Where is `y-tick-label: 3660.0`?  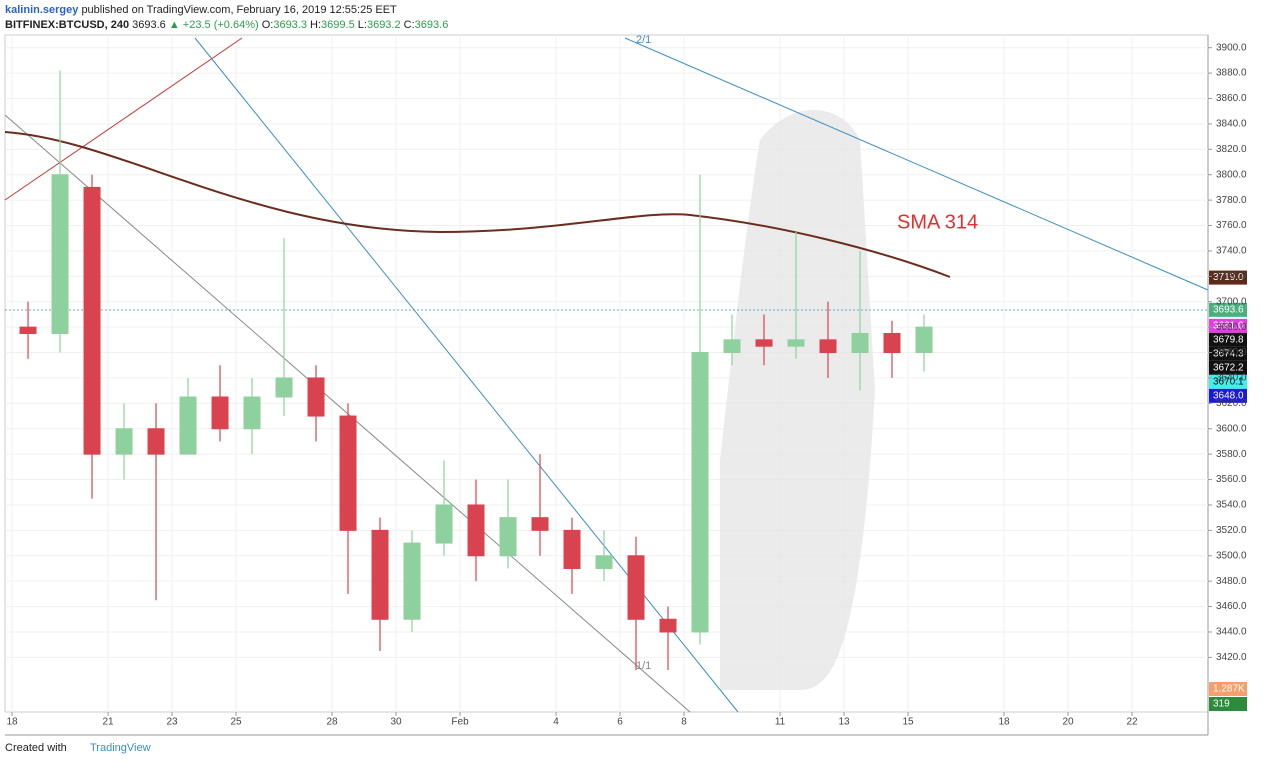 y-tick-label: 3660.0 is located at coordinates (1231, 352).